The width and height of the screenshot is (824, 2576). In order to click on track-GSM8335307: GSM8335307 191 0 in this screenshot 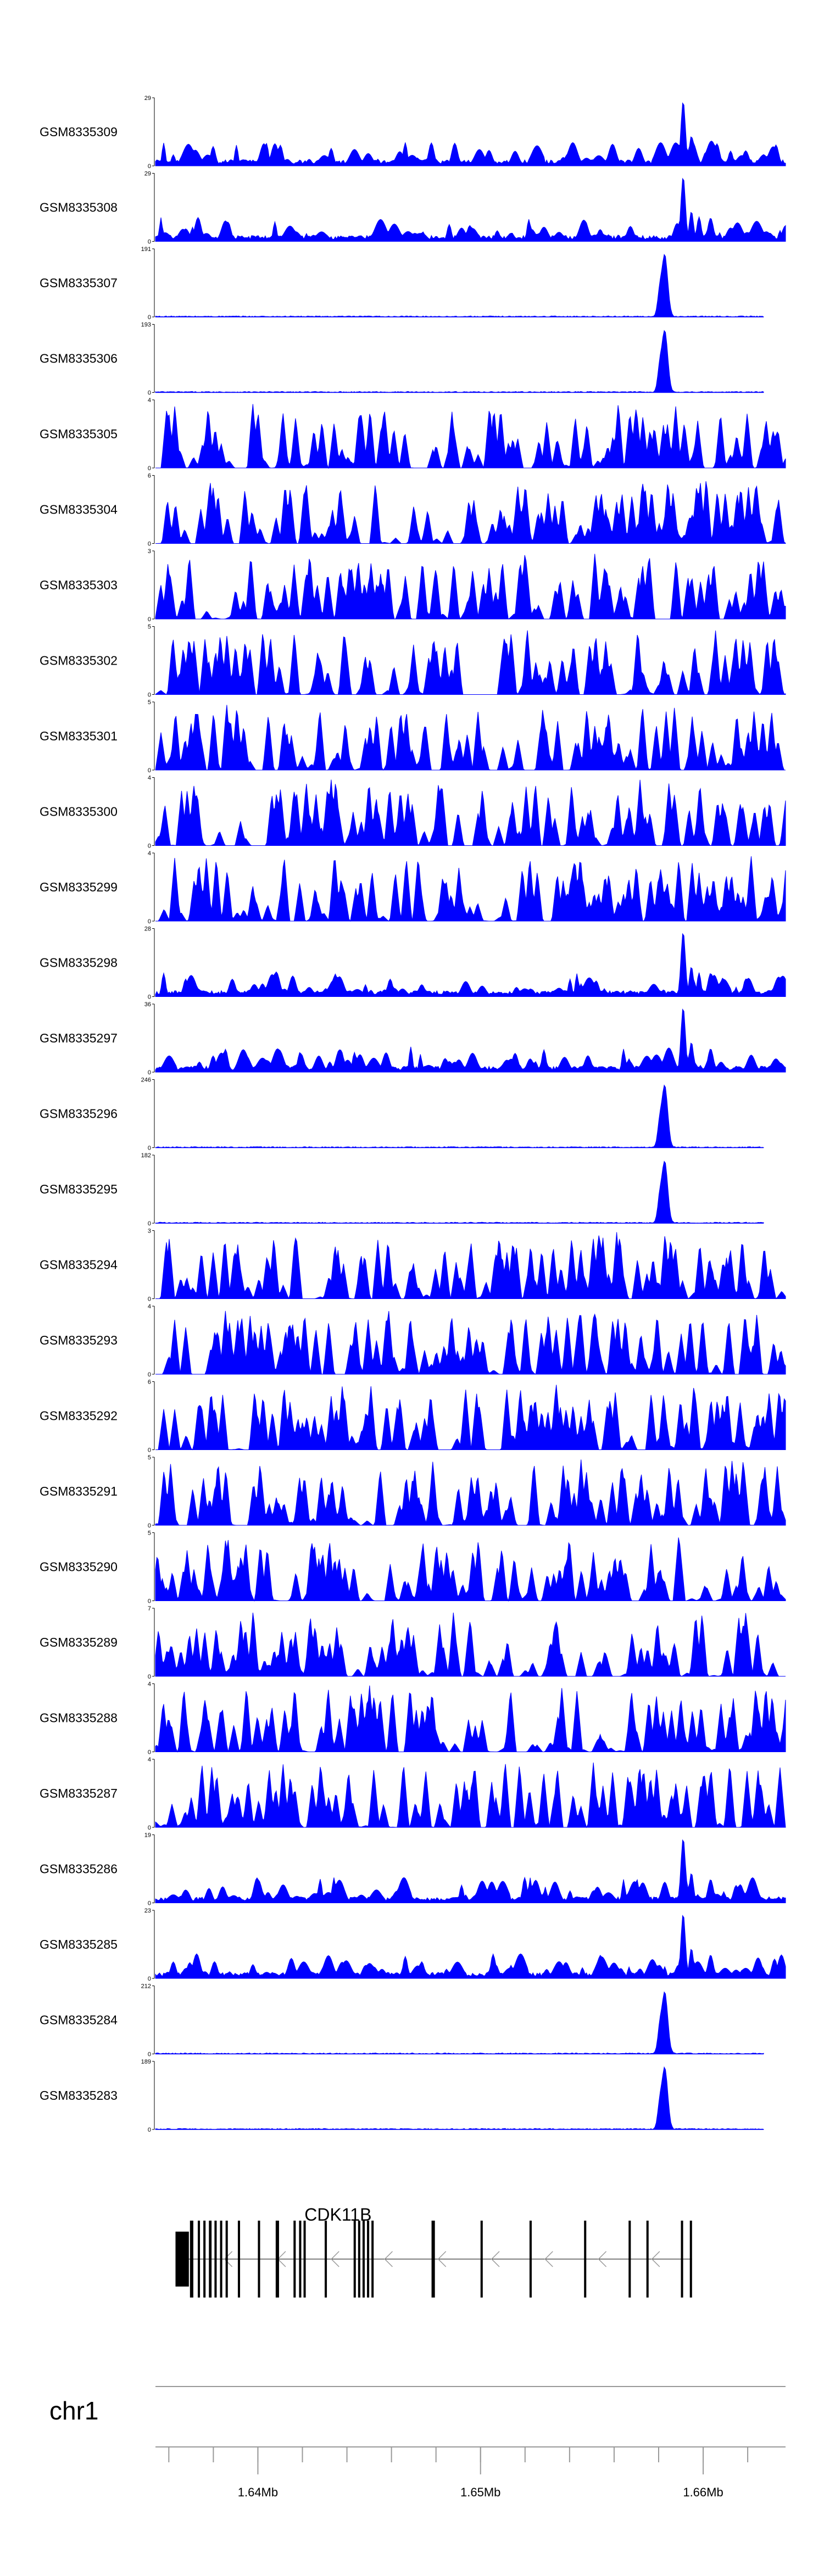, I will do `click(402, 284)`.